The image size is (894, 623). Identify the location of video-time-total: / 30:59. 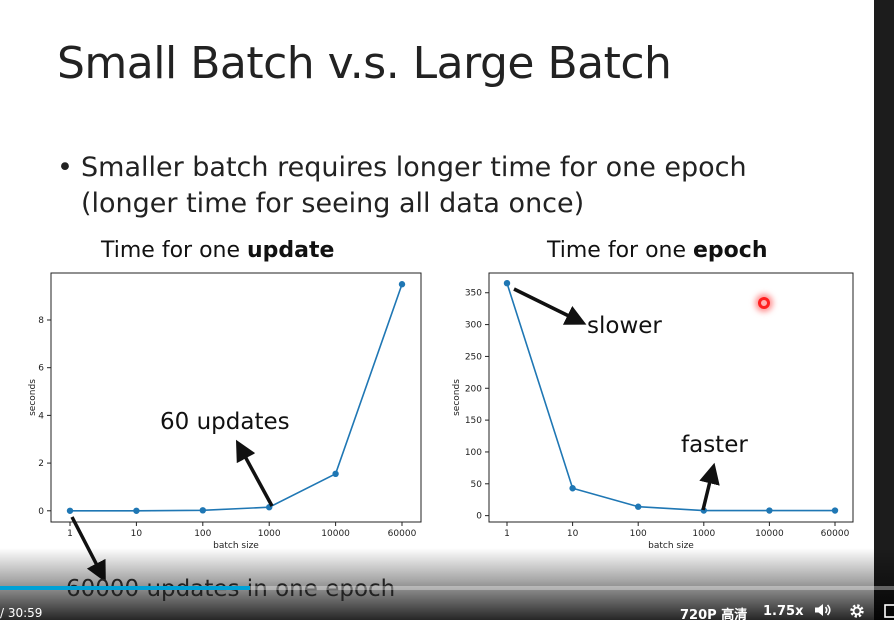
(21, 613).